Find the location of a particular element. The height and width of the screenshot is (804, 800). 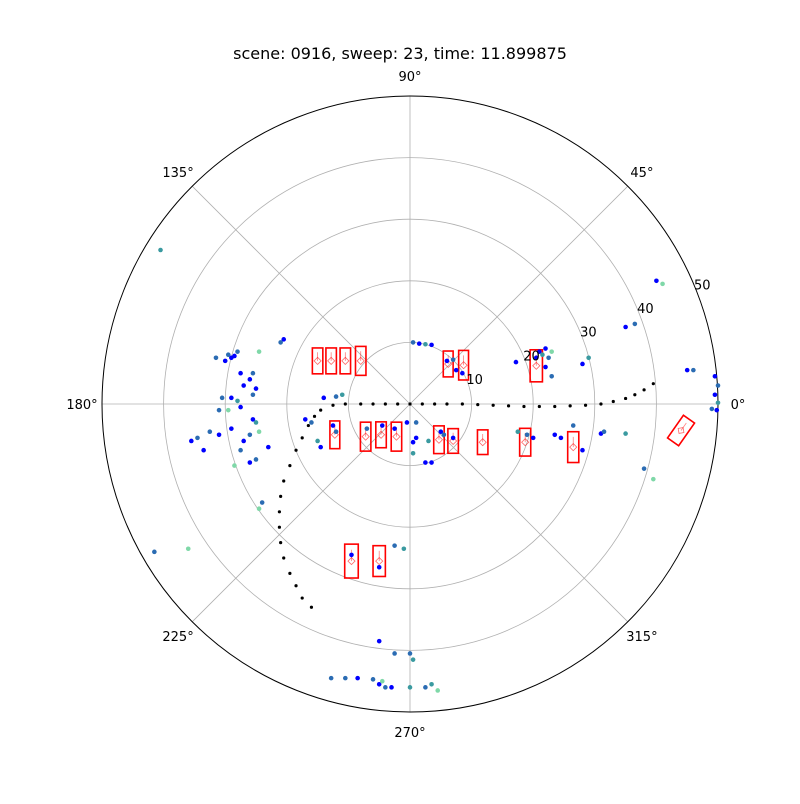

theta-gridline is located at coordinates (519, 295).